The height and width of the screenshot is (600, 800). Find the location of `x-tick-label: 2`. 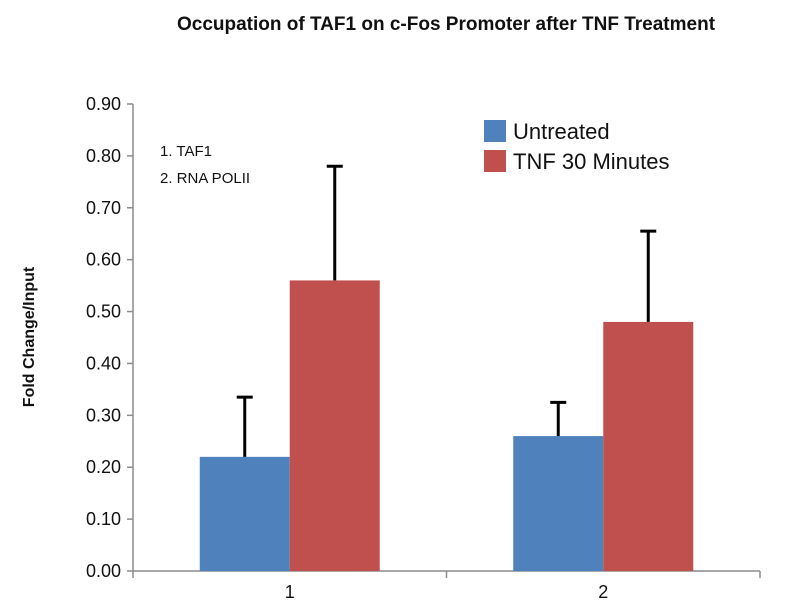

x-tick-label: 2 is located at coordinates (603, 591).